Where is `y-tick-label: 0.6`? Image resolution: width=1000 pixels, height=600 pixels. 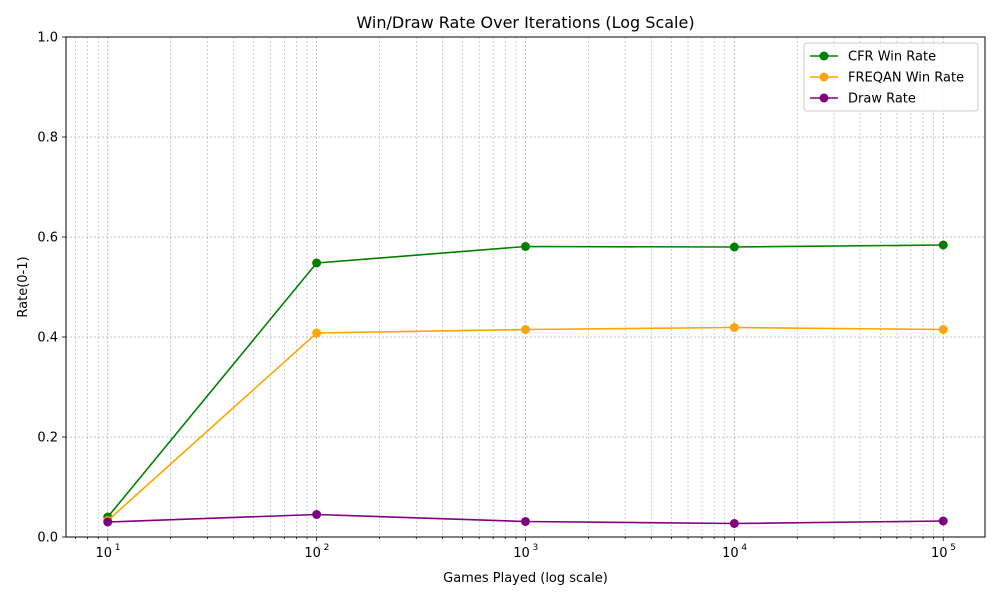
y-tick-label: 0.6 is located at coordinates (47, 238).